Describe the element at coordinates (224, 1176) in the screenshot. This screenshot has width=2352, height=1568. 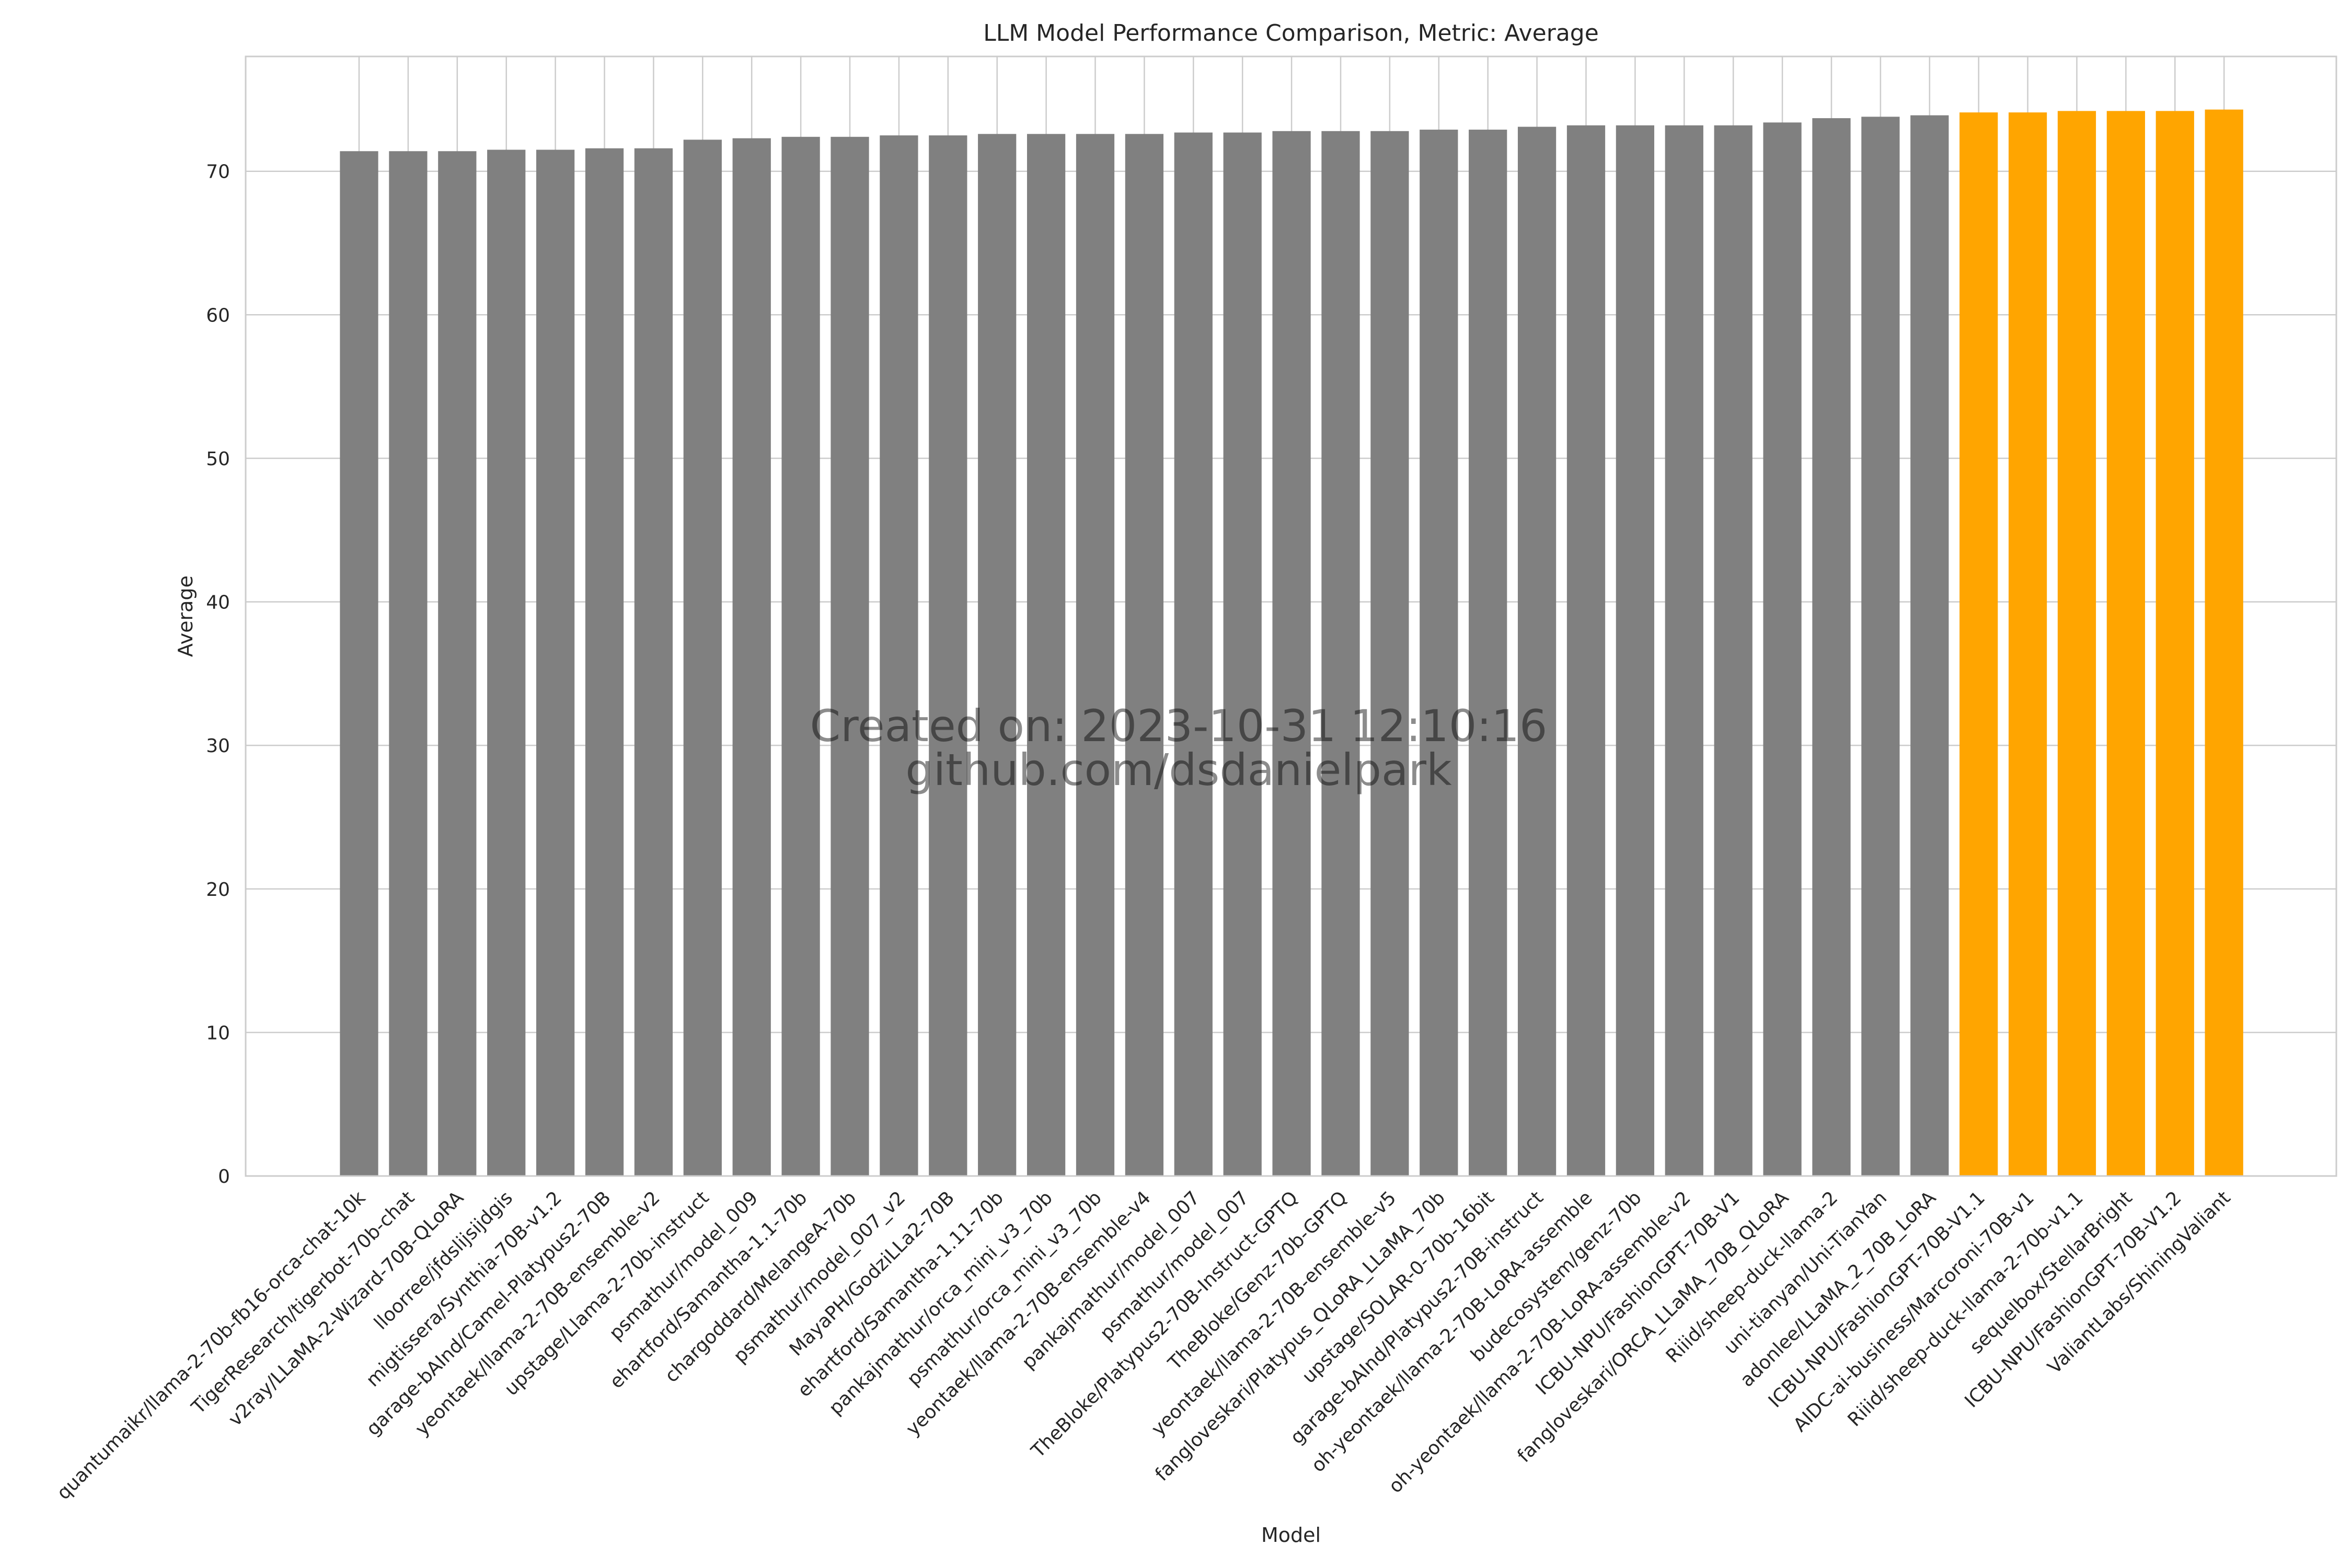
I see `y-tick-label: 0` at that location.